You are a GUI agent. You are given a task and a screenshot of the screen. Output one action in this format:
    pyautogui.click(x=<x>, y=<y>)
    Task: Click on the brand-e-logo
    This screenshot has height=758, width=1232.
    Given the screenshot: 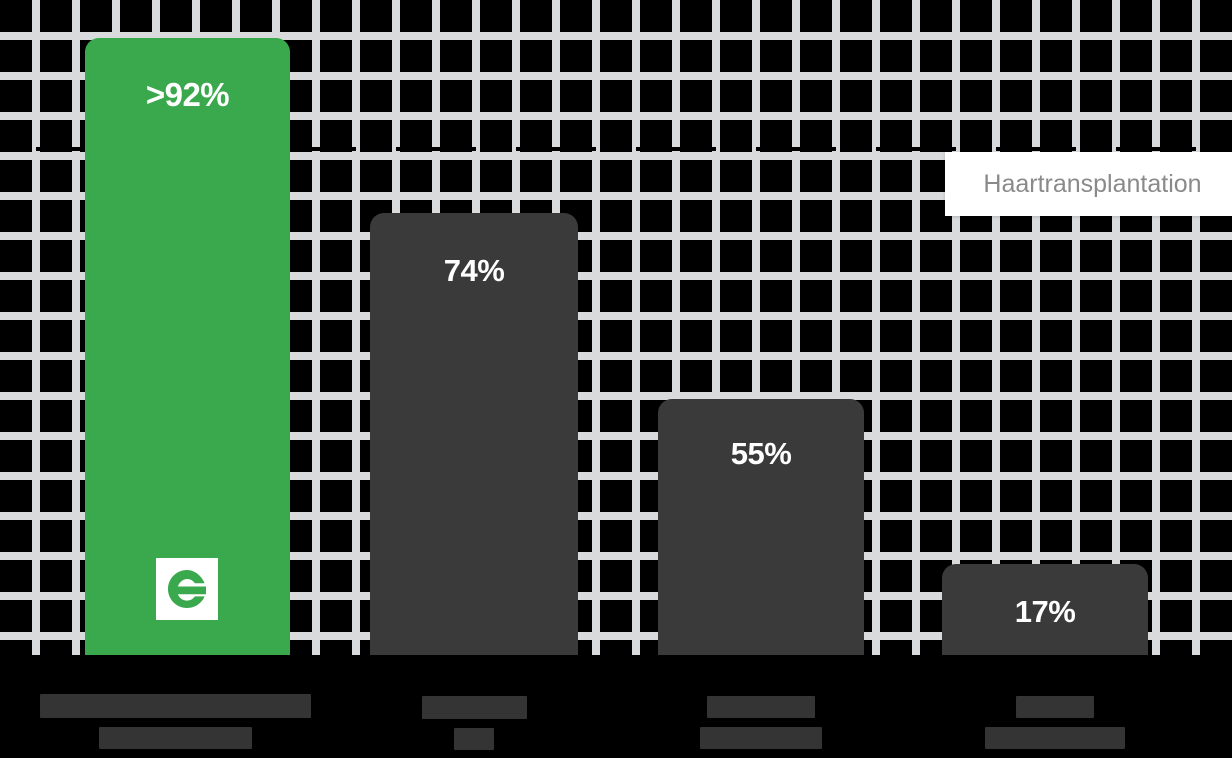 What is the action you would take?
    pyautogui.click(x=187, y=589)
    